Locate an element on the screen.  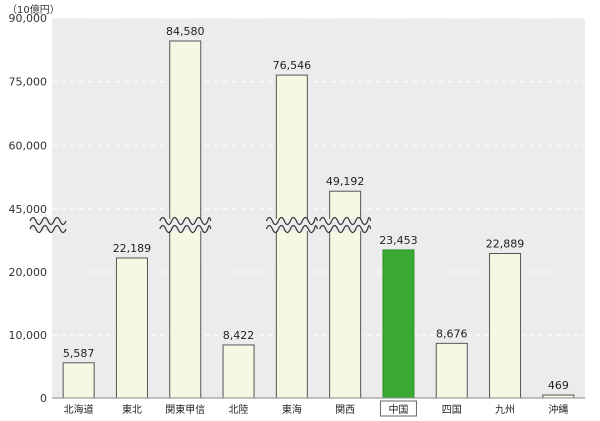
axis-break-marks is located at coordinates (200, 225).